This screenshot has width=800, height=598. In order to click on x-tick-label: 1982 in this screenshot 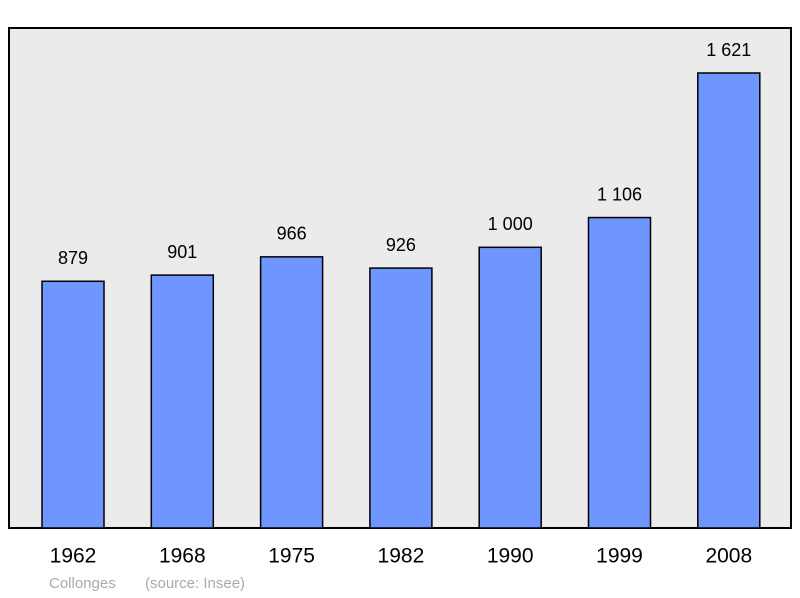, I will do `click(401, 556)`.